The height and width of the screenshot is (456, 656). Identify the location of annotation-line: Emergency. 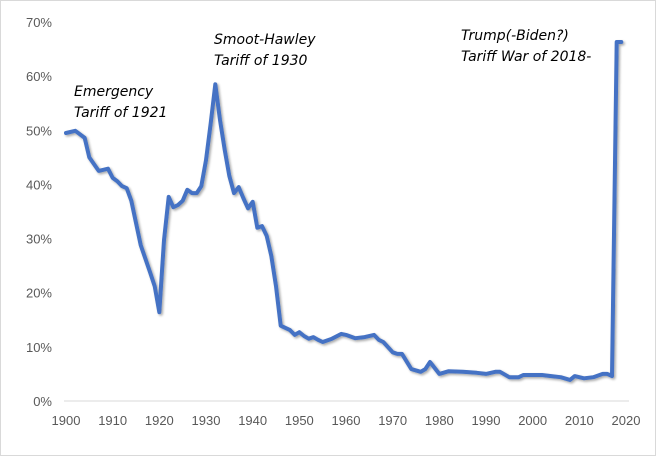
(114, 92).